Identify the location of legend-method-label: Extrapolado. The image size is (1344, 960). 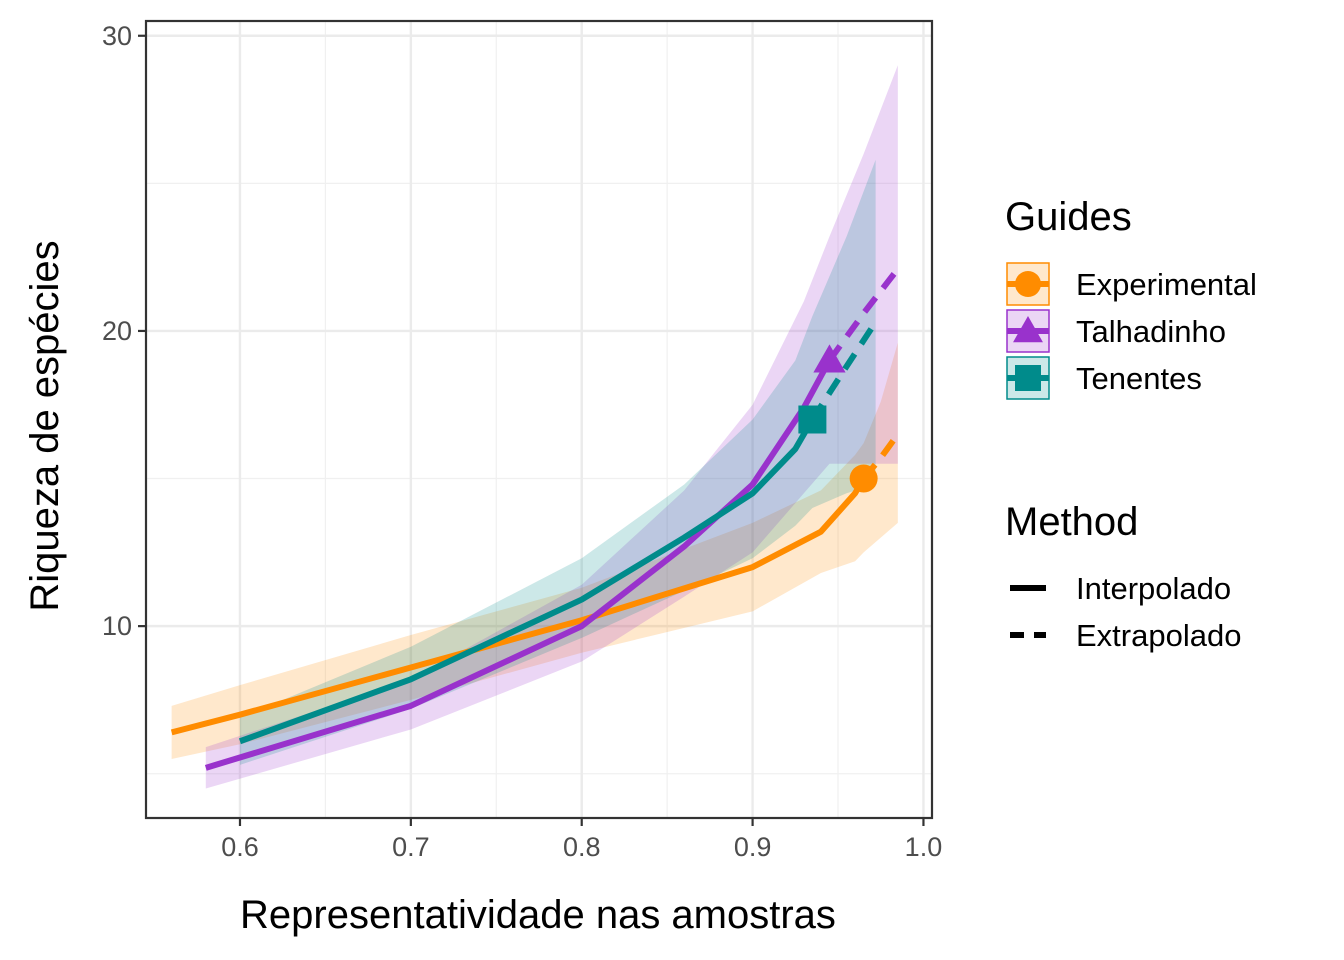
(1158, 635).